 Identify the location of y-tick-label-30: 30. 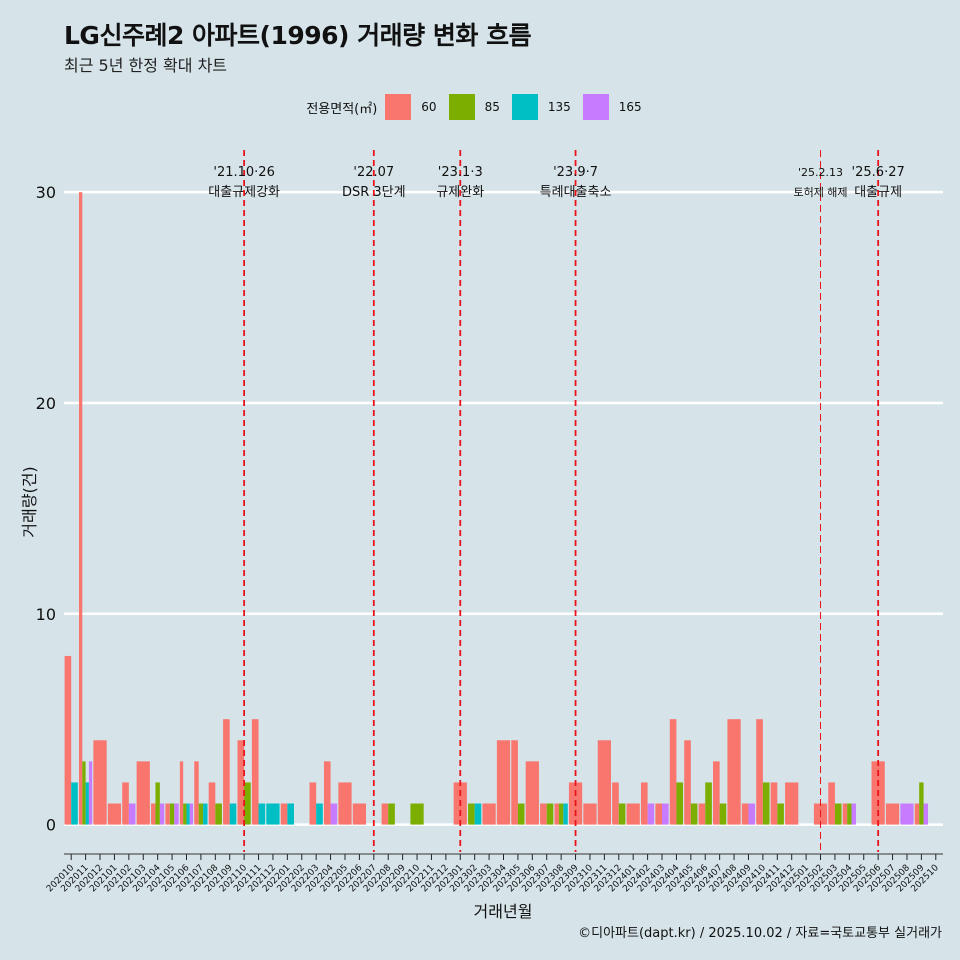
(46, 192).